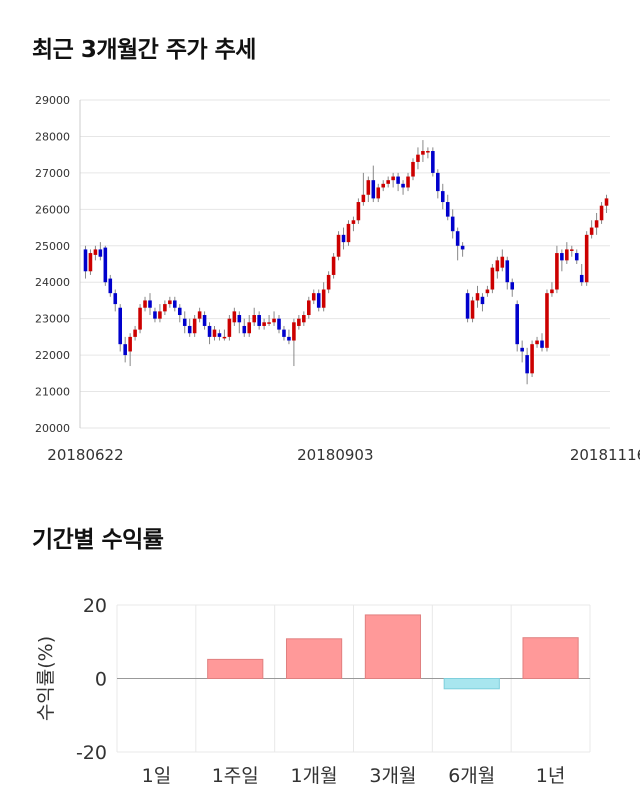  Describe the element at coordinates (52, 282) in the screenshot. I see `candle-y-tick-label: 24000` at that location.